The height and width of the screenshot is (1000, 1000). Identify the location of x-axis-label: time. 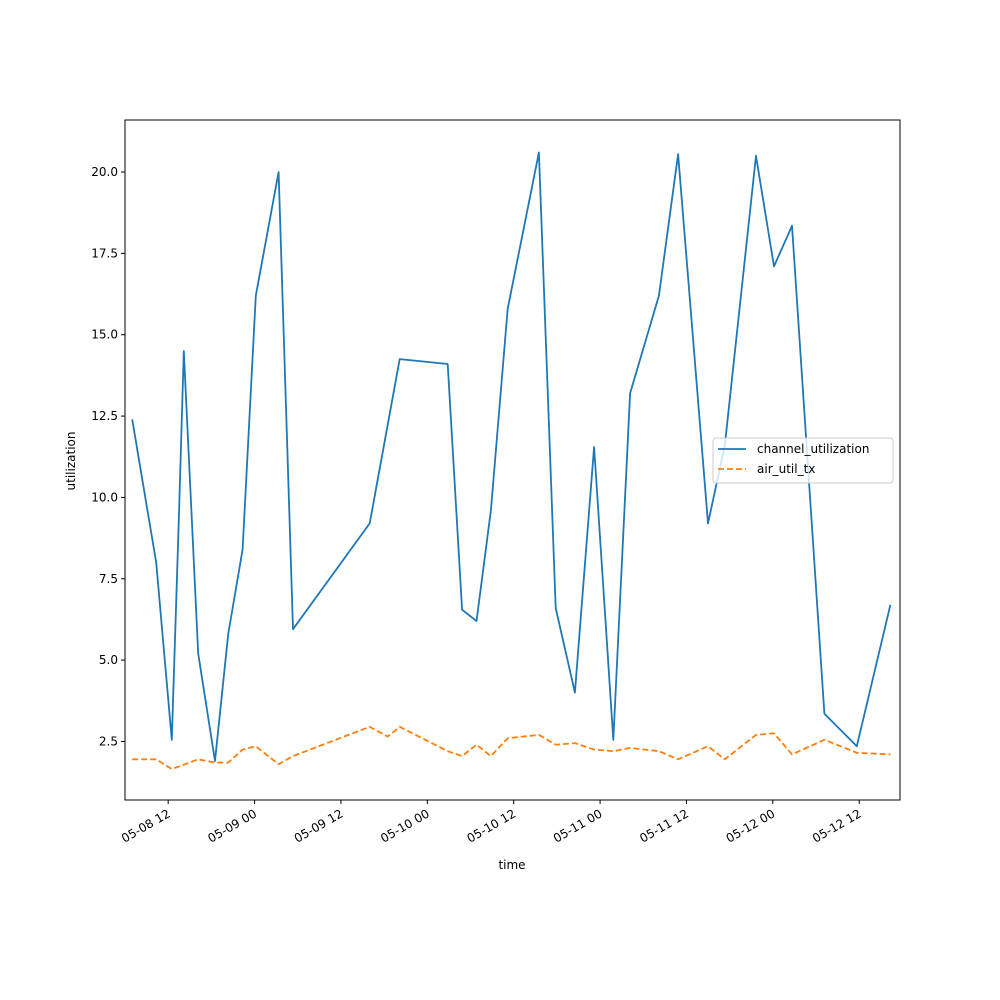
(511, 865).